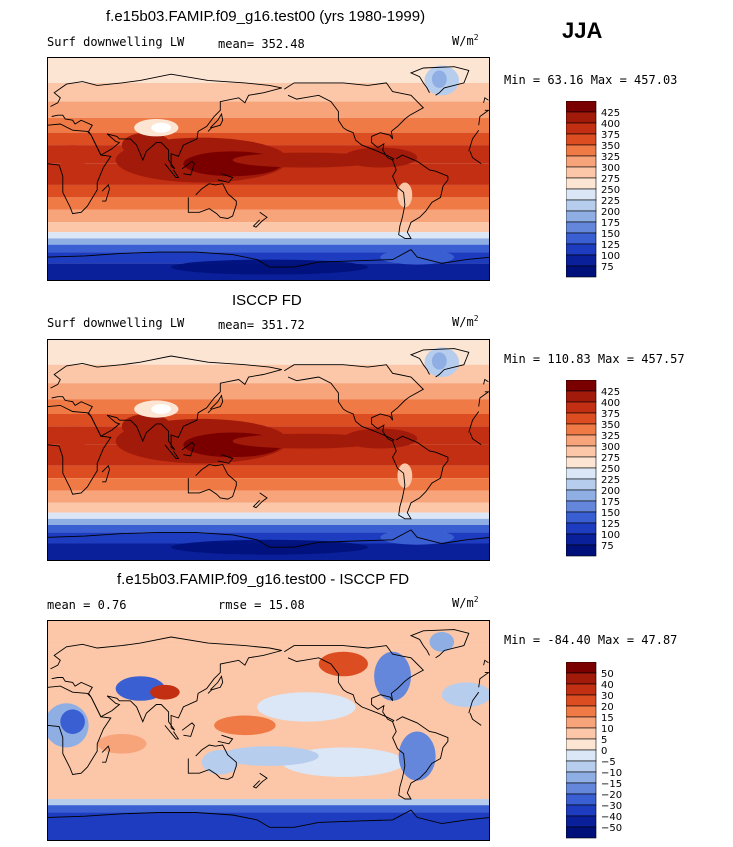  Describe the element at coordinates (261, 325) in the screenshot. I see `mean-value: mean= 351.72` at that location.